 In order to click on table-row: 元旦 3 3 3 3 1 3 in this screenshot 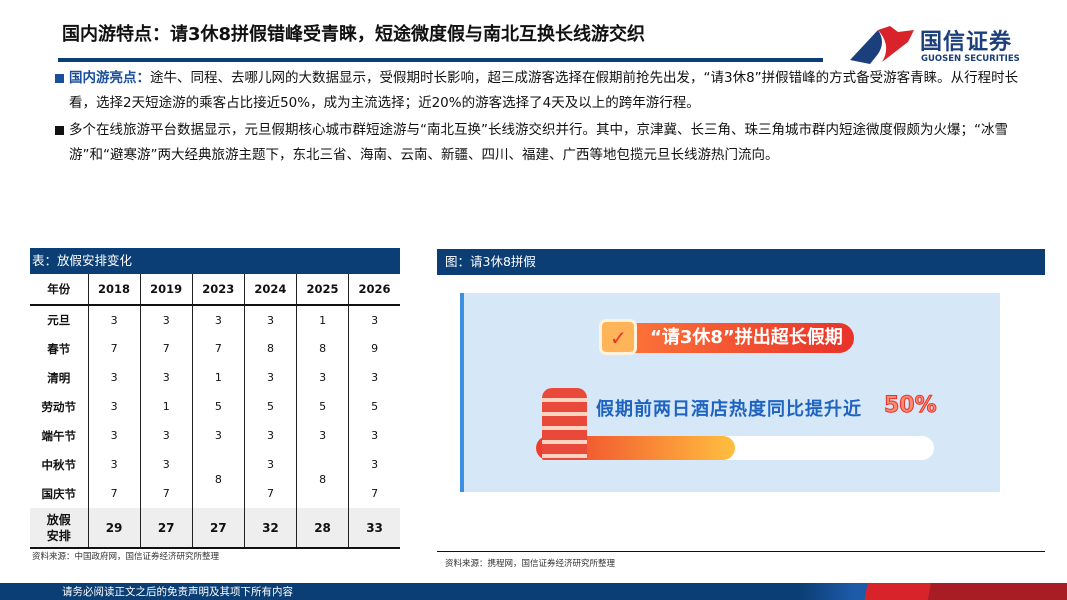, I will do `click(215, 319)`.